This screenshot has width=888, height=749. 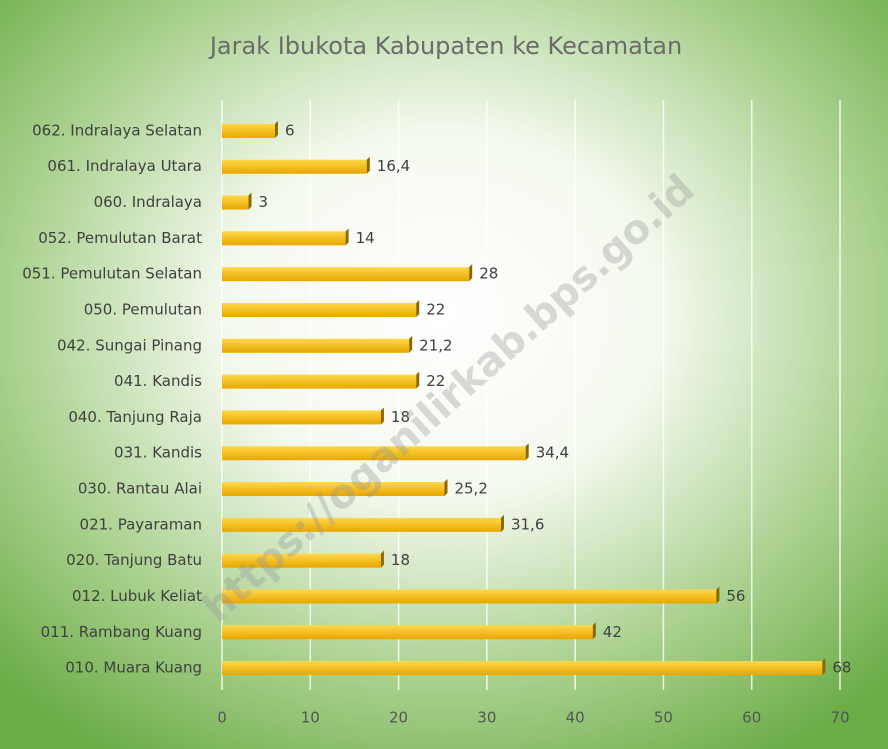 I want to click on y-tick-label: 021. Payaraman, so click(x=141, y=524).